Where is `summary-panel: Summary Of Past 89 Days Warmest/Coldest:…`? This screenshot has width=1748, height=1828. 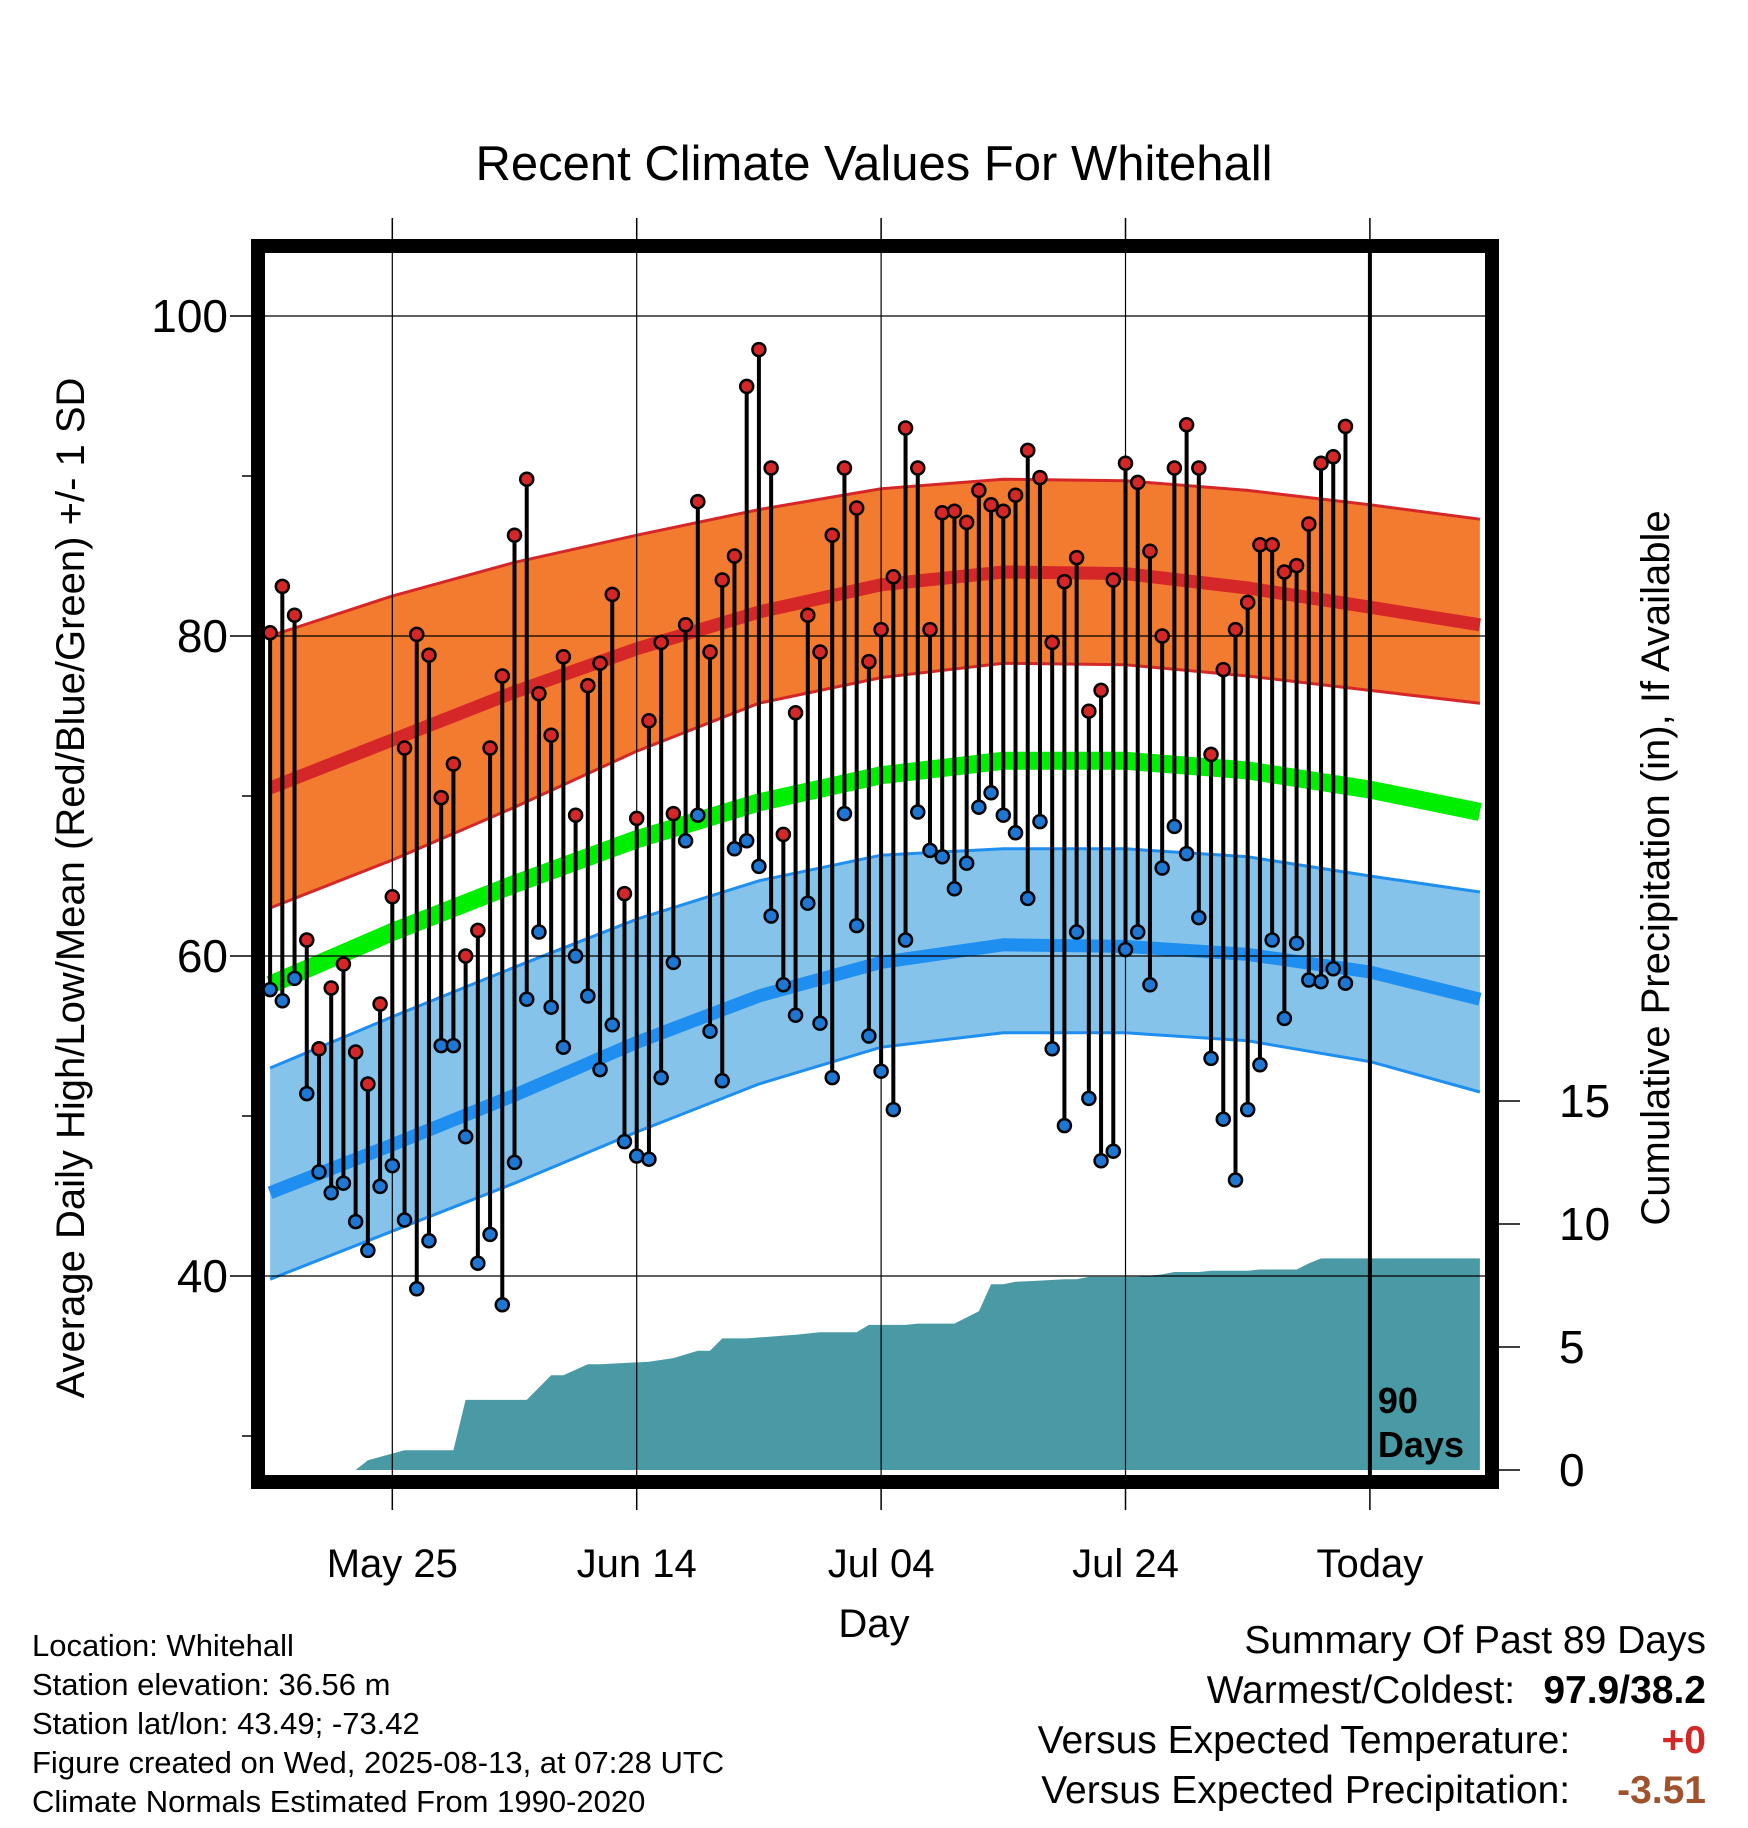
summary-panel: Summary Of Past 89 Days Warmest/Coldest:… is located at coordinates (1372, 1716).